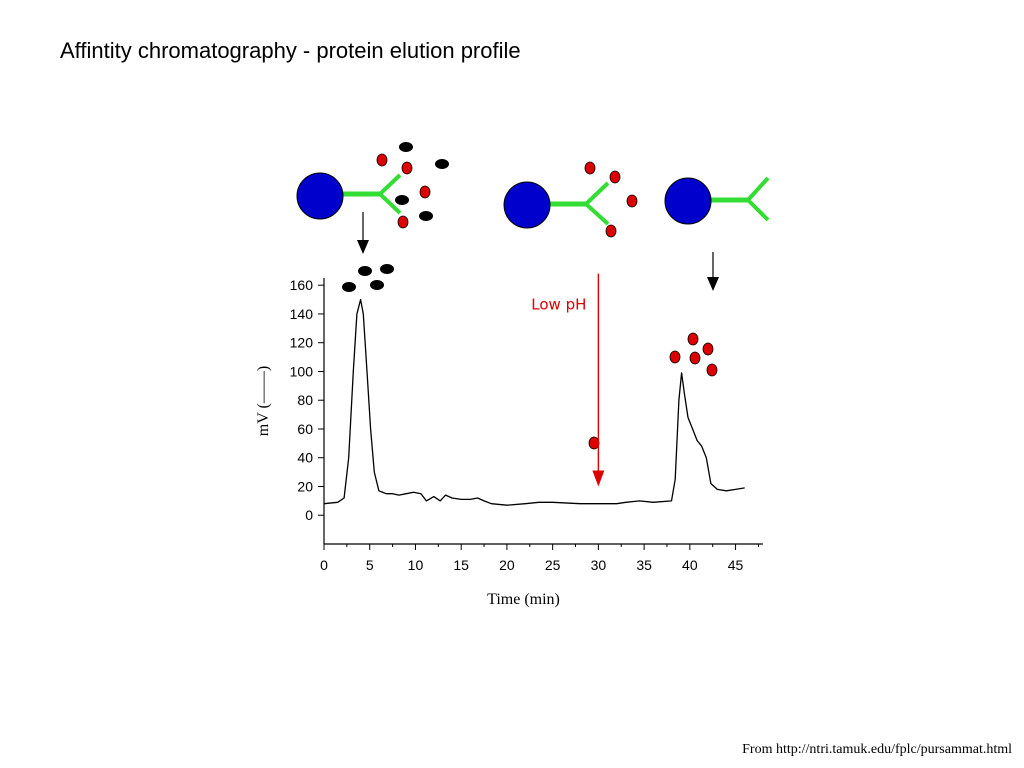 The height and width of the screenshot is (768, 1024). Describe the element at coordinates (568, 380) in the screenshot. I see `chart-annotations: Low pH` at that location.